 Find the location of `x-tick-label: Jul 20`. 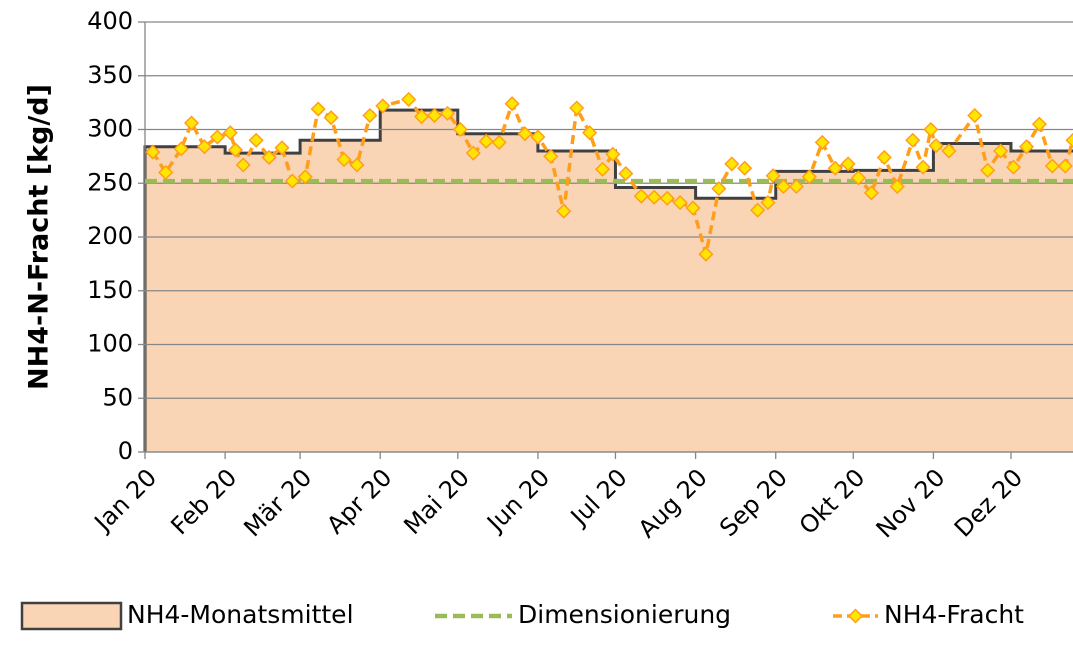

x-tick-label: Jul 20 is located at coordinates (598, 497).